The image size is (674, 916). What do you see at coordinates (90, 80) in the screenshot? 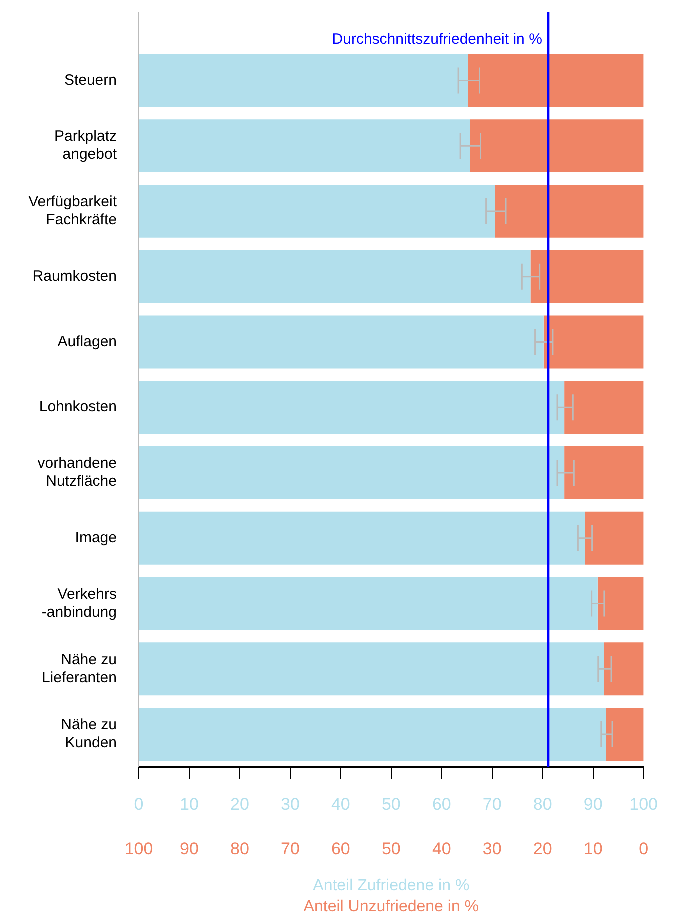
I see `y-tick-label: Steuern` at bounding box center [90, 80].